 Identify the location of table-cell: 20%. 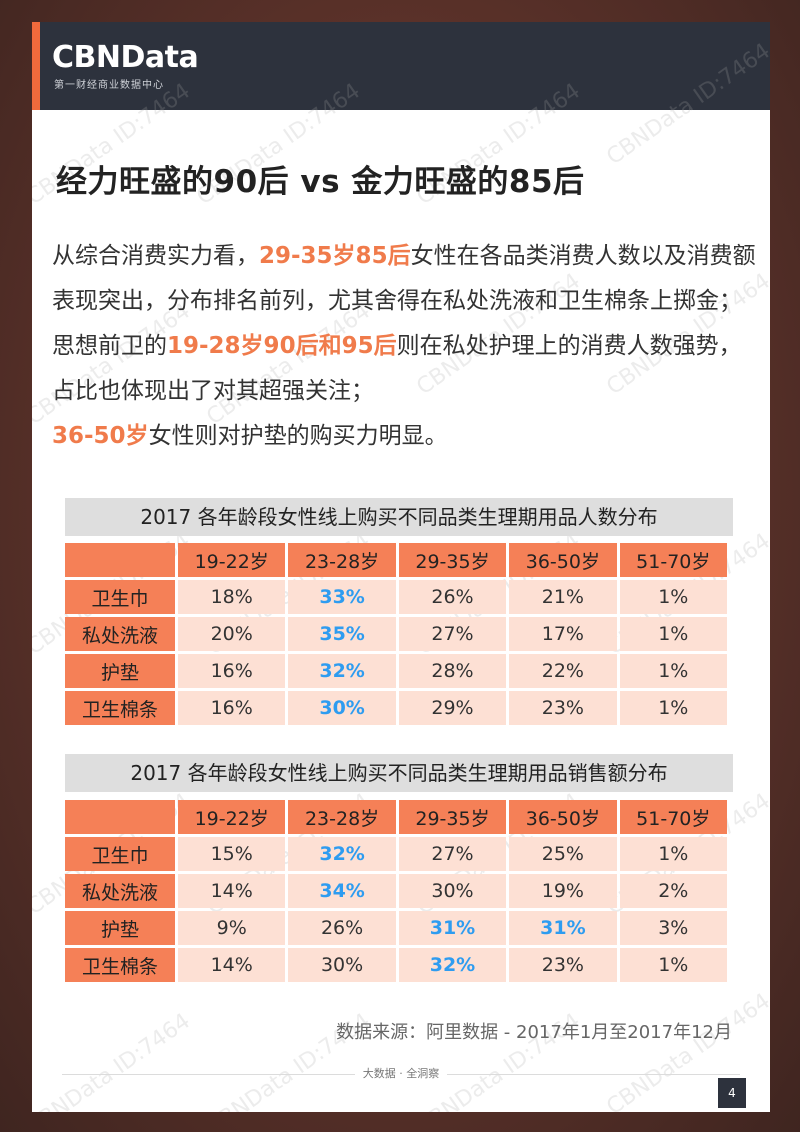
(232, 634).